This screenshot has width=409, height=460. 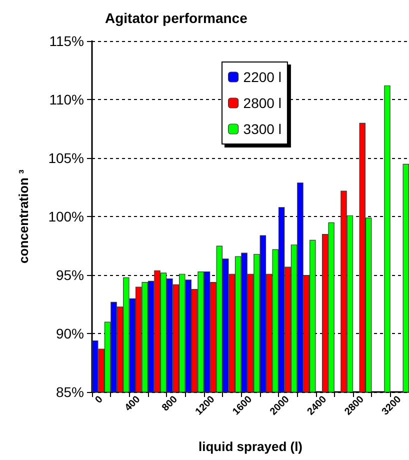 I want to click on x-tick-label: 800, so click(x=170, y=404).